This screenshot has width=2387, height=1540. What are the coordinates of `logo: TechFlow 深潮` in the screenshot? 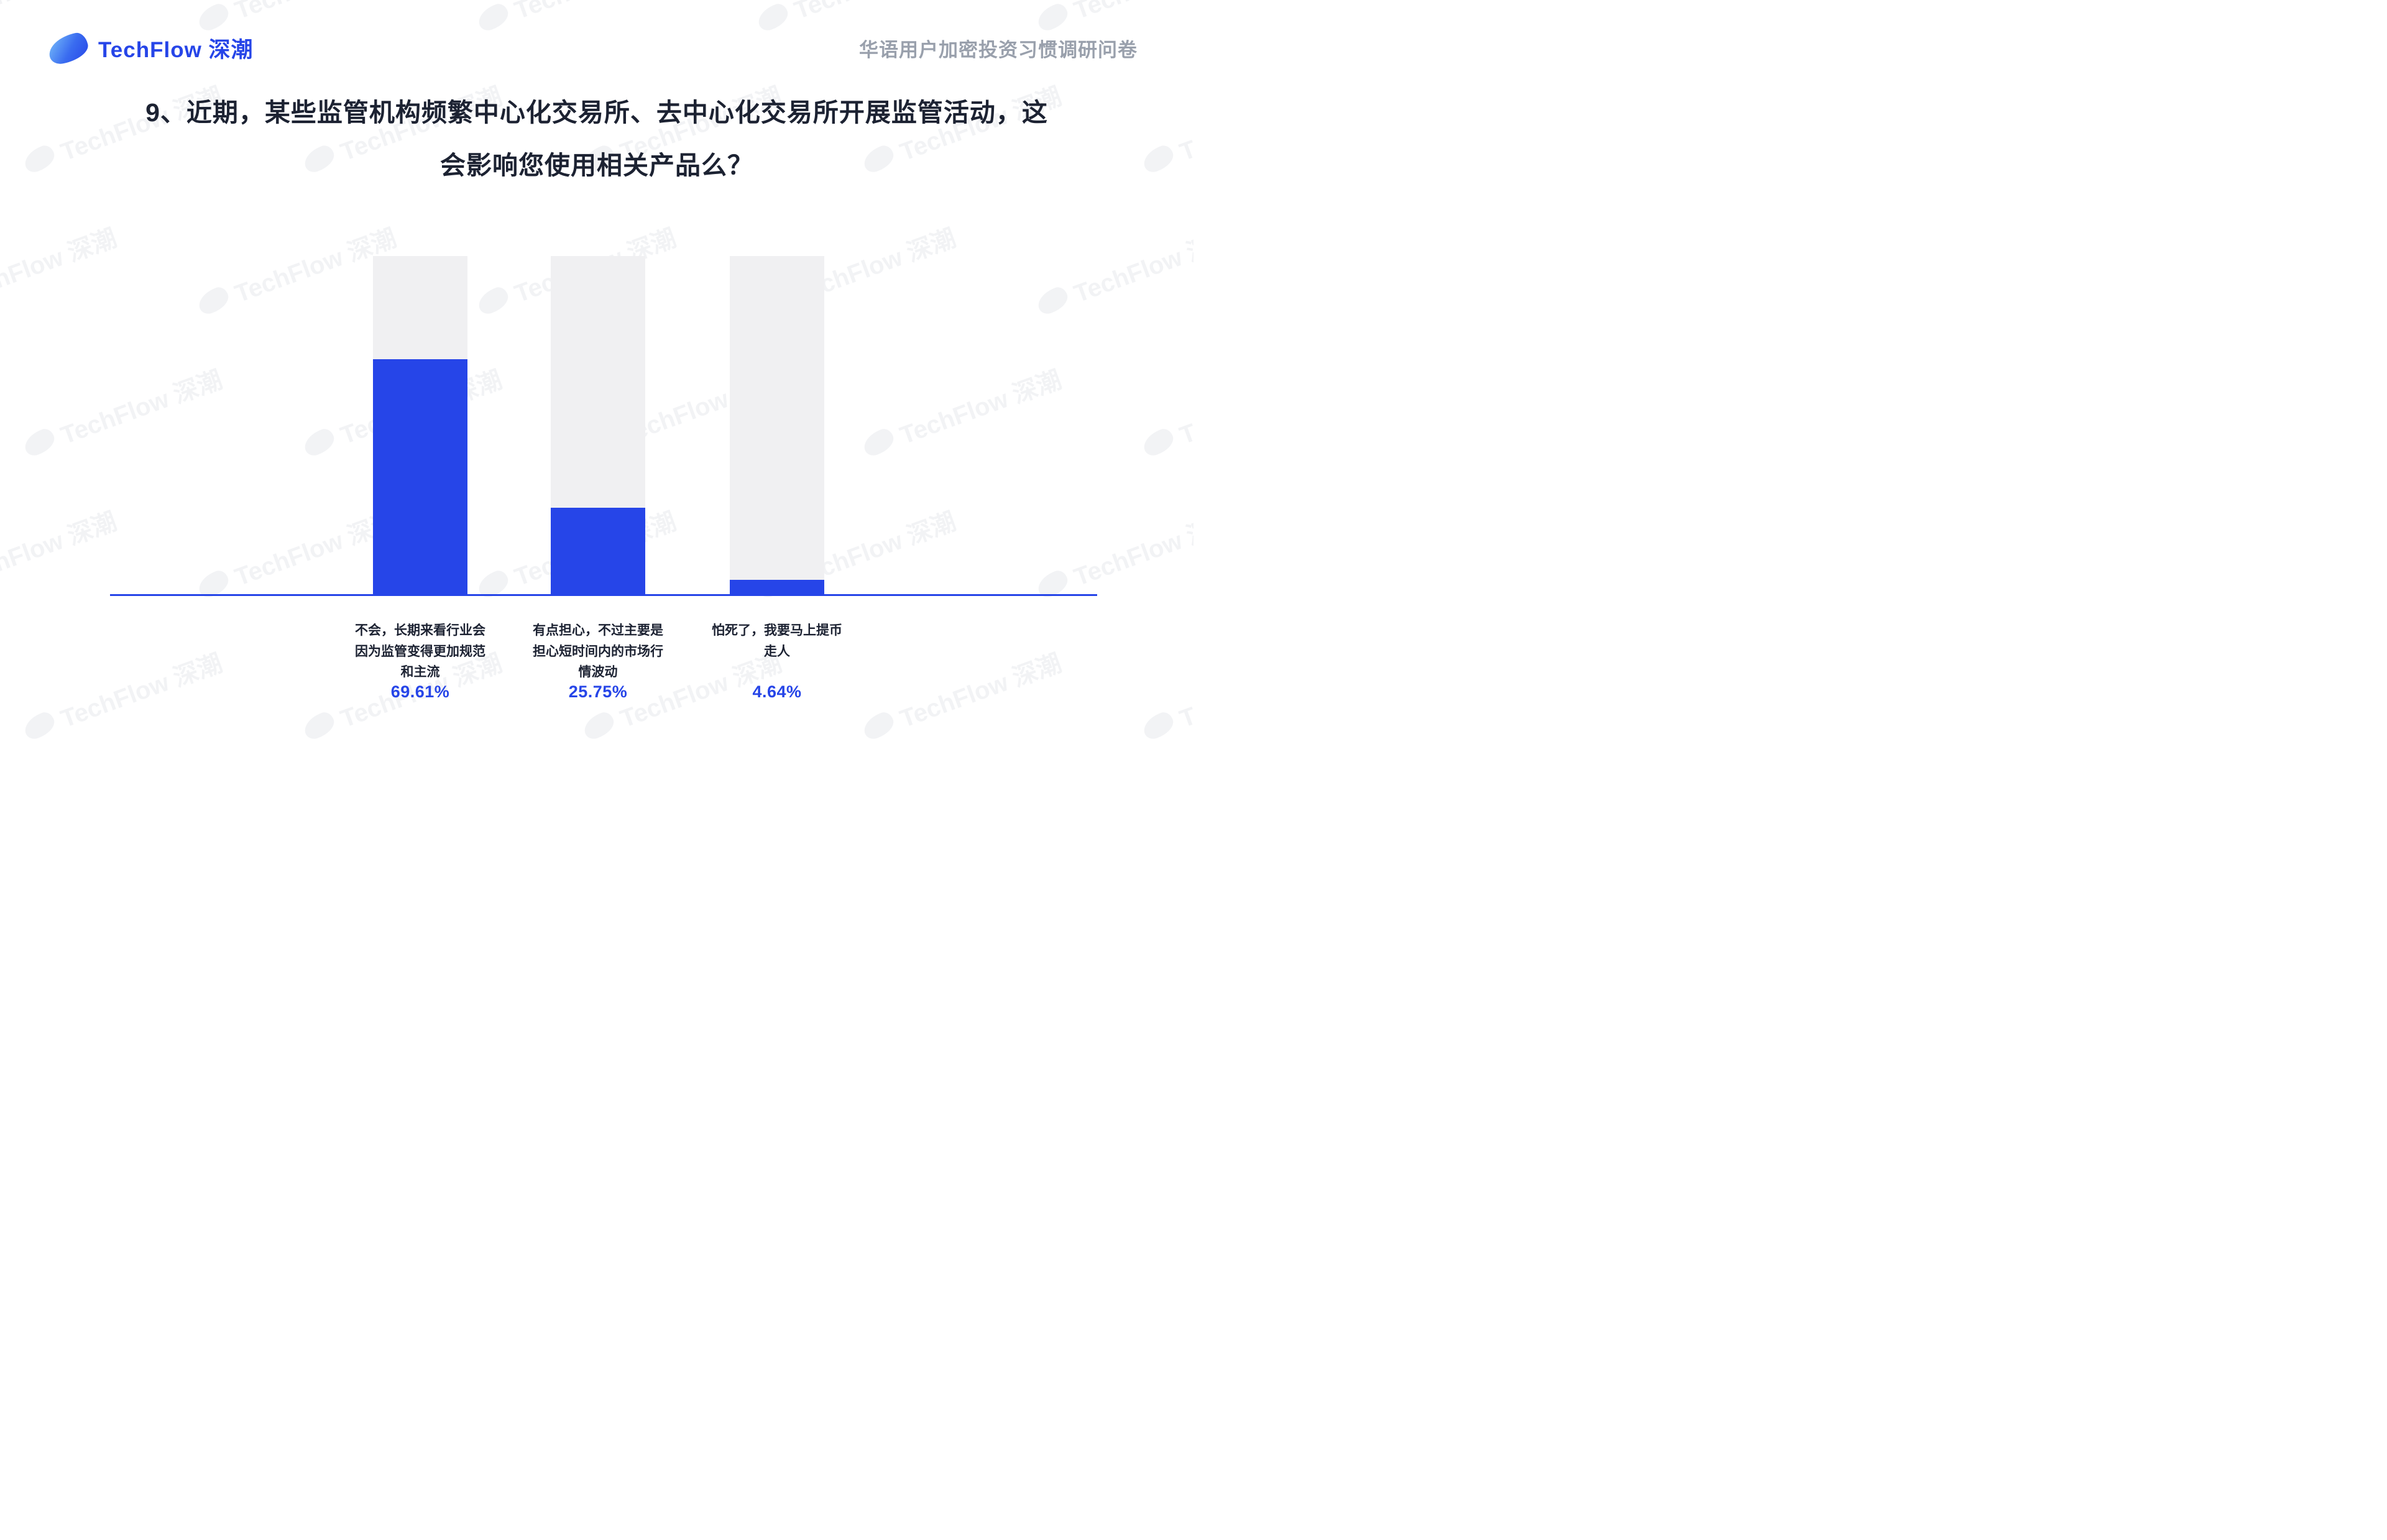 It's located at (150, 48).